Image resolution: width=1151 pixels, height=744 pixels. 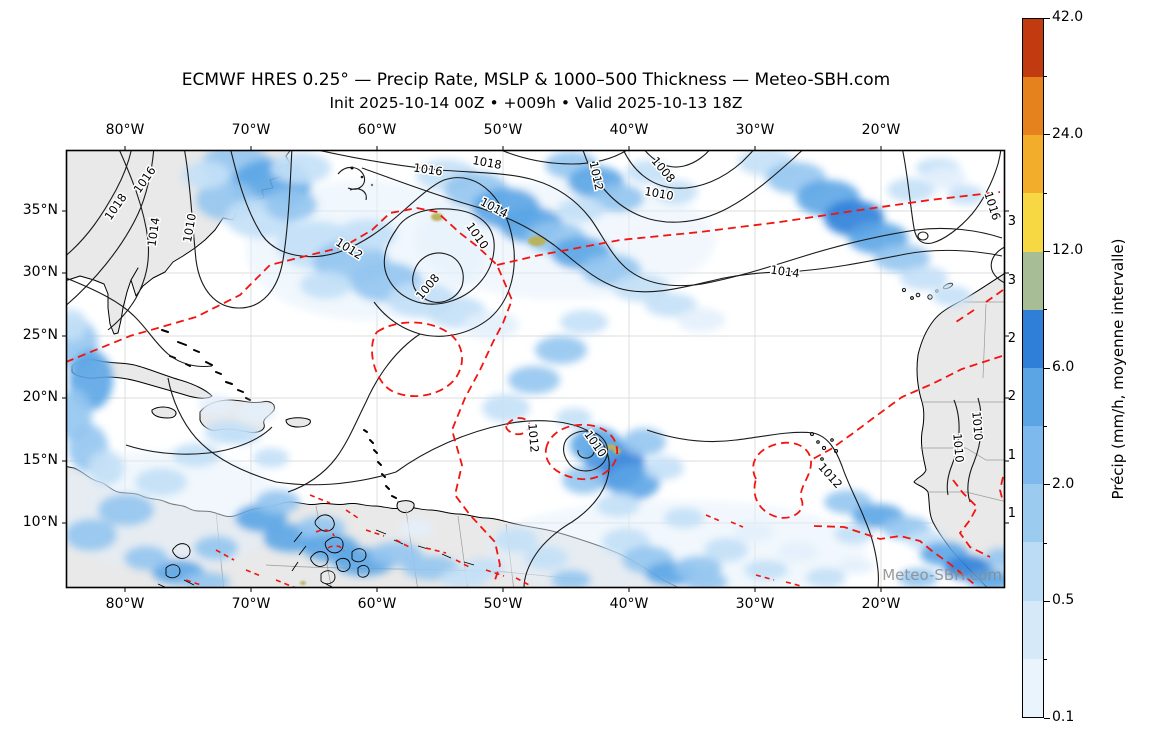 I want to click on lat-tick-label: 35°N, so click(x=40, y=210).